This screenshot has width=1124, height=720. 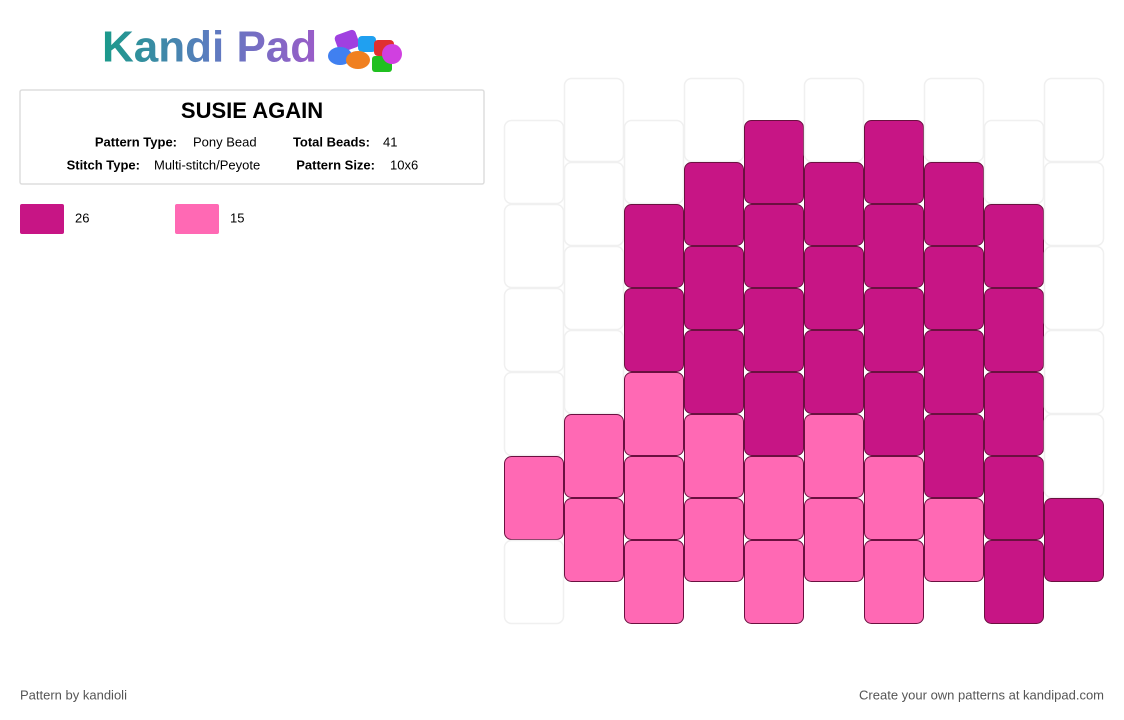 I want to click on footer-link: Create your own patterns at kandipad.com, so click(x=981, y=694).